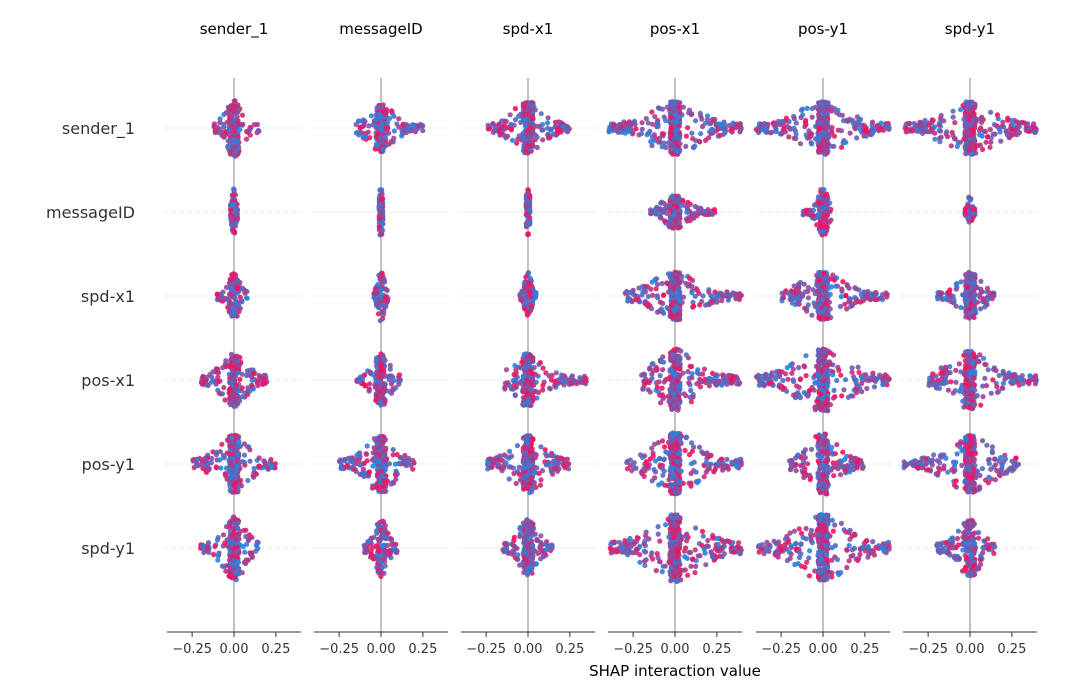 The width and height of the screenshot is (1070, 689). What do you see at coordinates (708, 540) in the screenshot?
I see `dot-spd-y1-pos-x1` at bounding box center [708, 540].